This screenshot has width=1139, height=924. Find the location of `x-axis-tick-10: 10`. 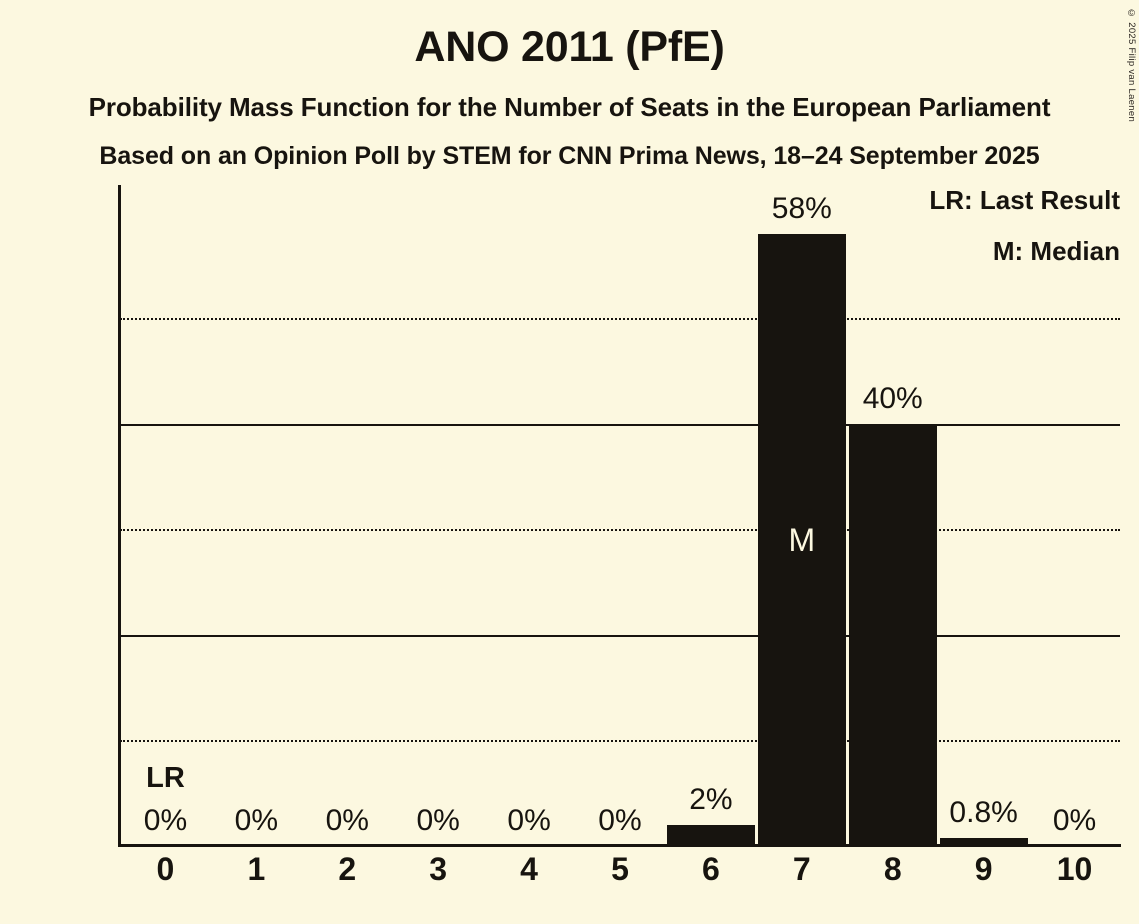

x-axis-tick-10: 10 is located at coordinates (1074, 869).